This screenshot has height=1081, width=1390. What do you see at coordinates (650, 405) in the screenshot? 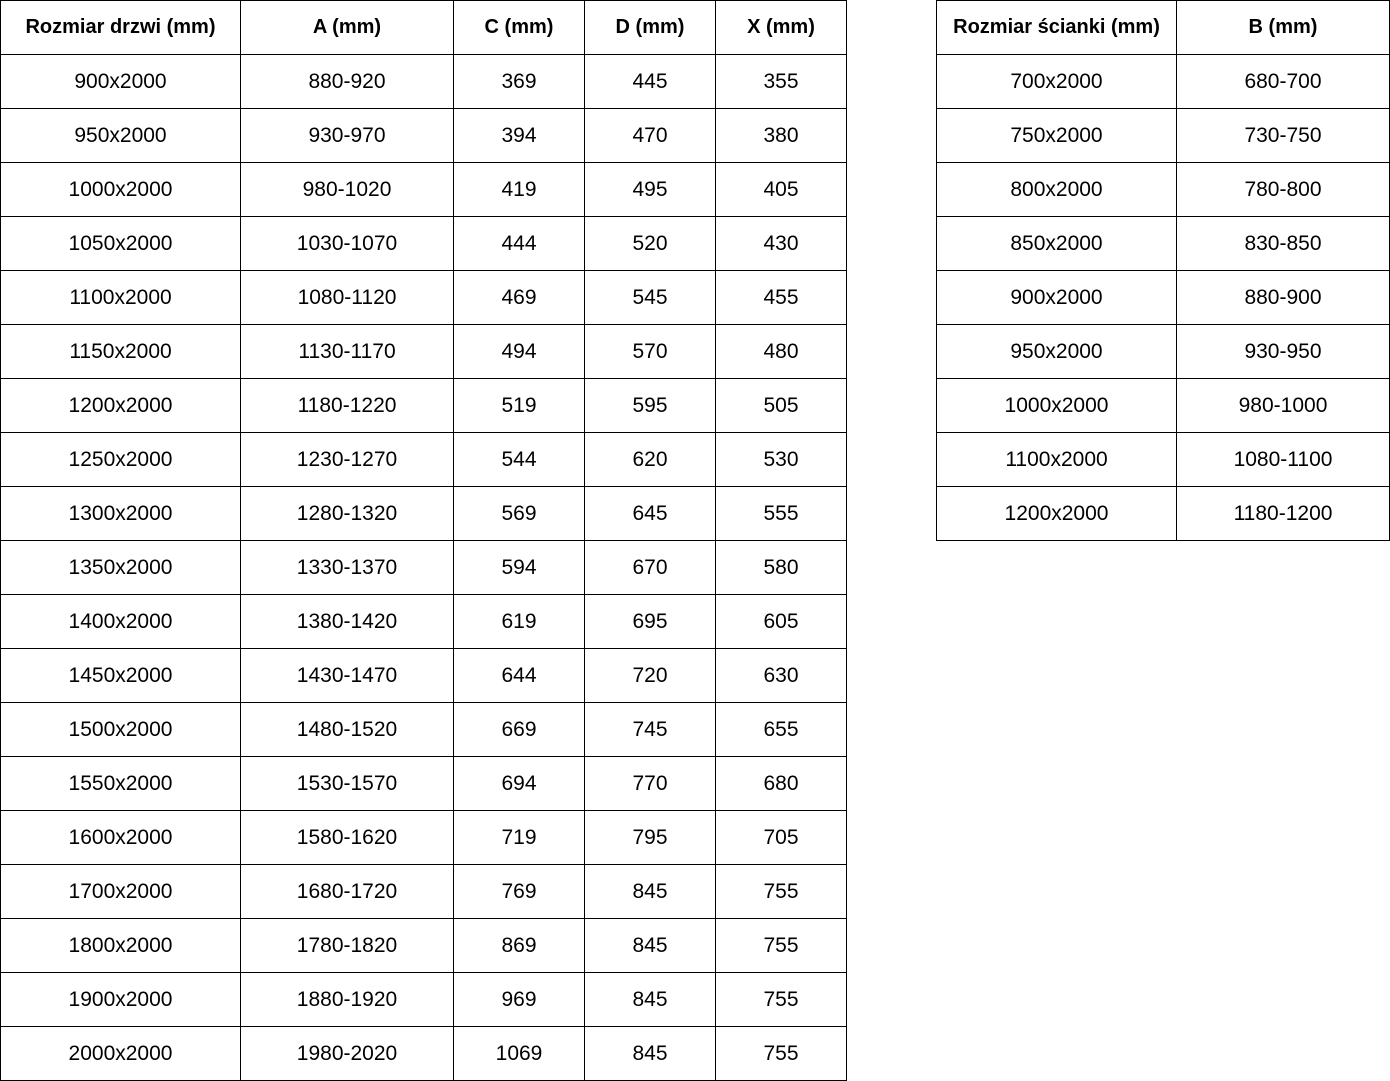
I see `table-cell: 595` at bounding box center [650, 405].